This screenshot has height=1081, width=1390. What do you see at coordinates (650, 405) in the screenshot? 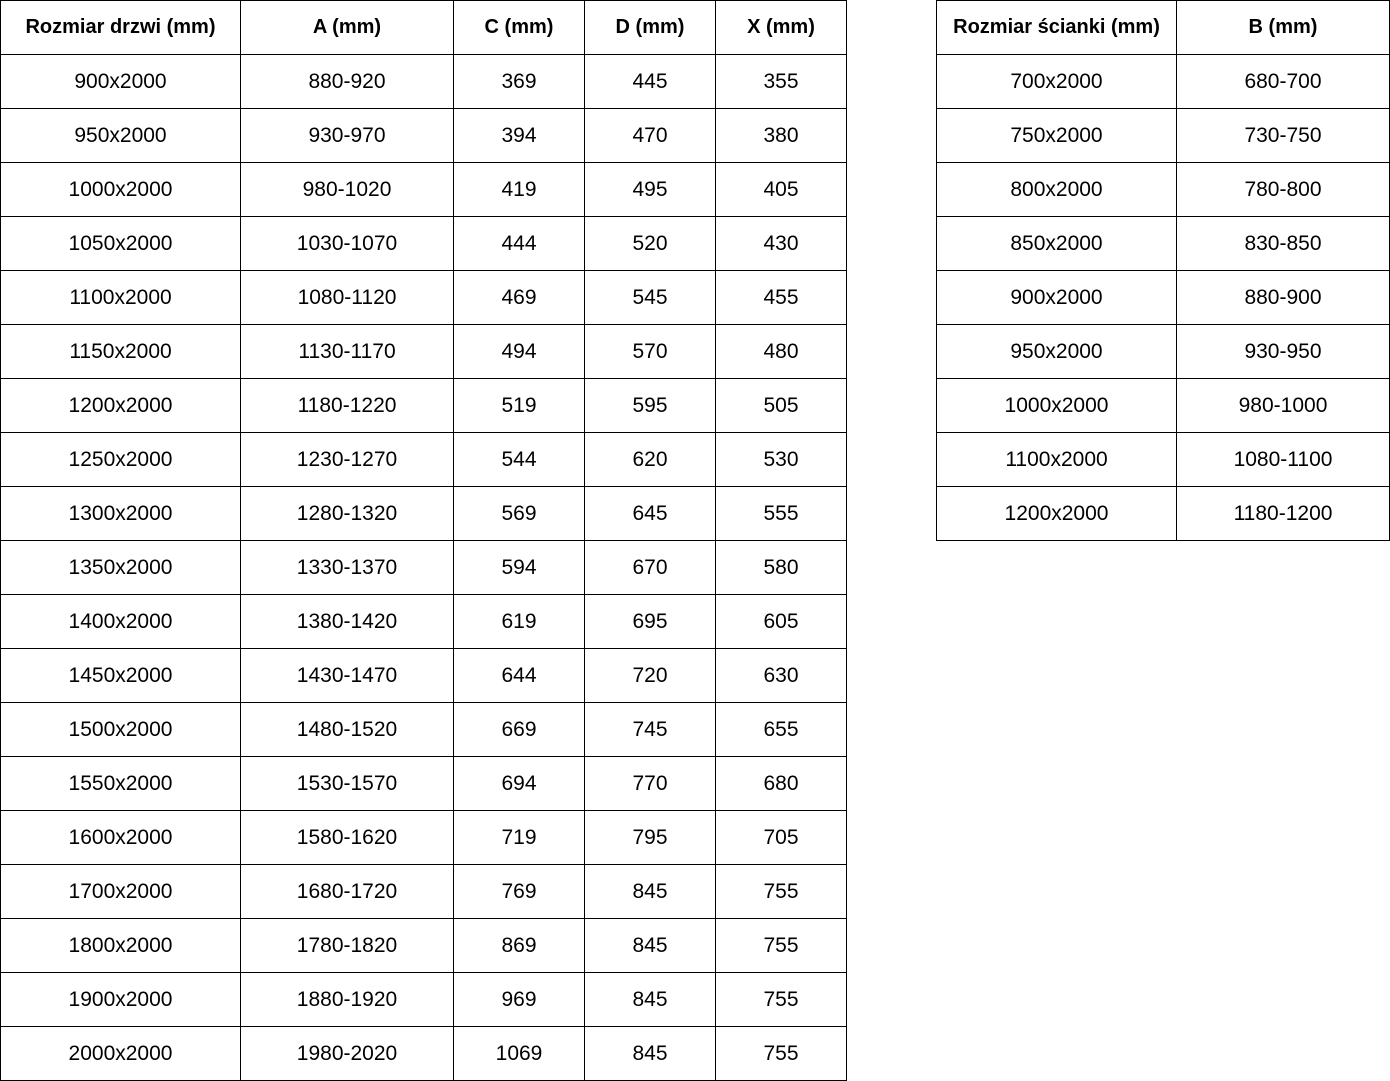
I see `table-cell: 595` at bounding box center [650, 405].